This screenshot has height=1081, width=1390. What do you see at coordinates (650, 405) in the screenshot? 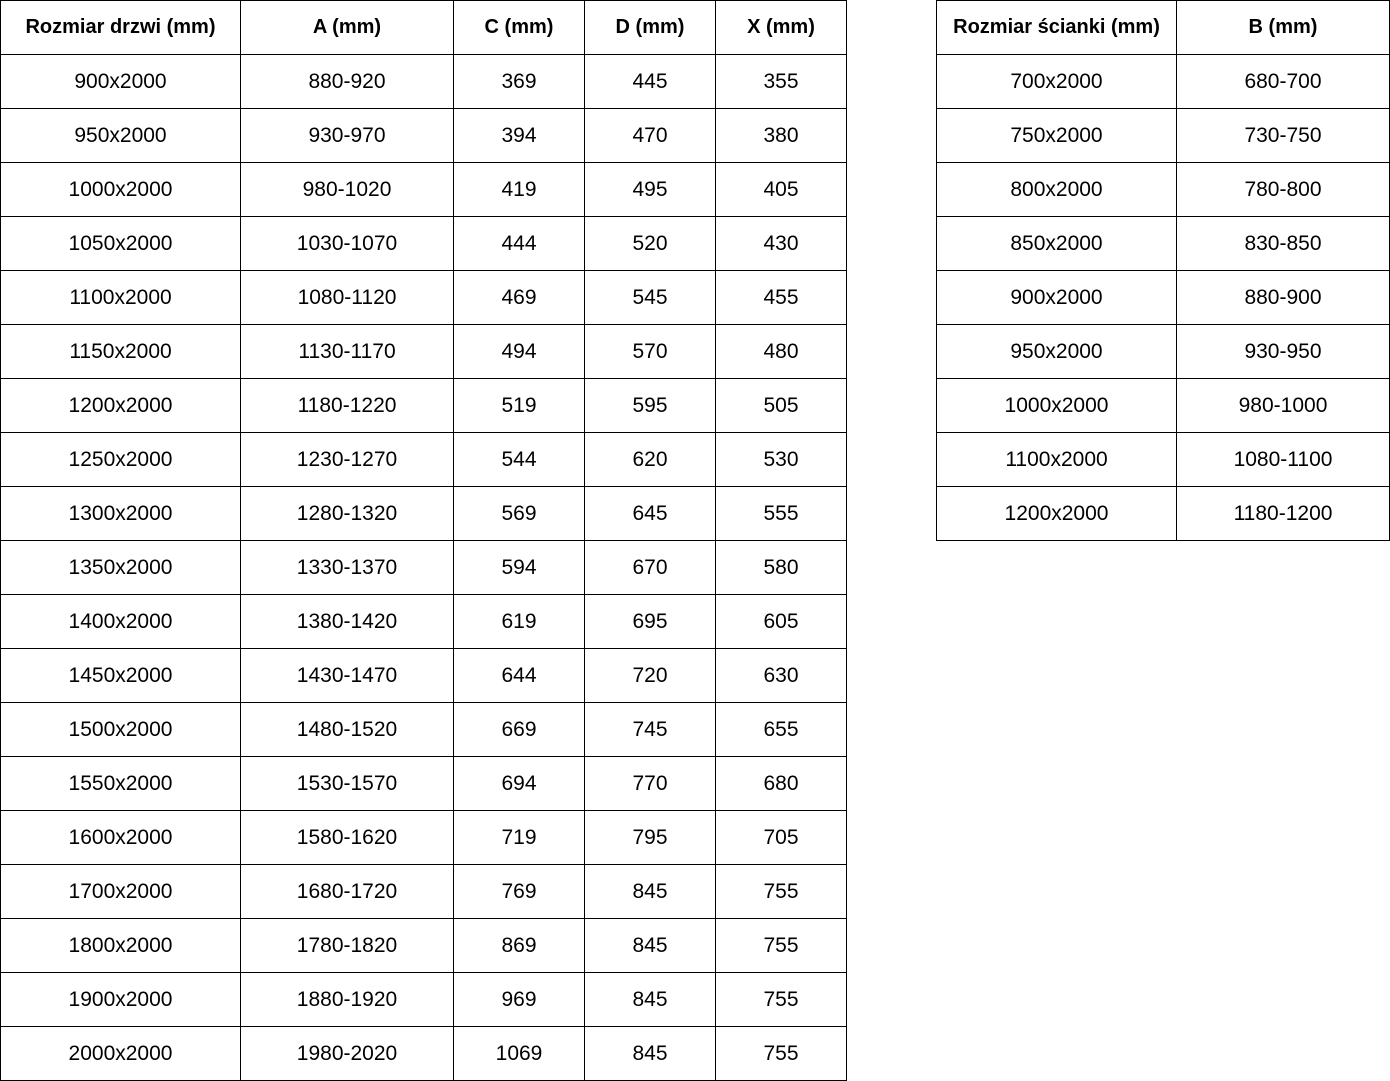
I see `table-cell: 595` at bounding box center [650, 405].